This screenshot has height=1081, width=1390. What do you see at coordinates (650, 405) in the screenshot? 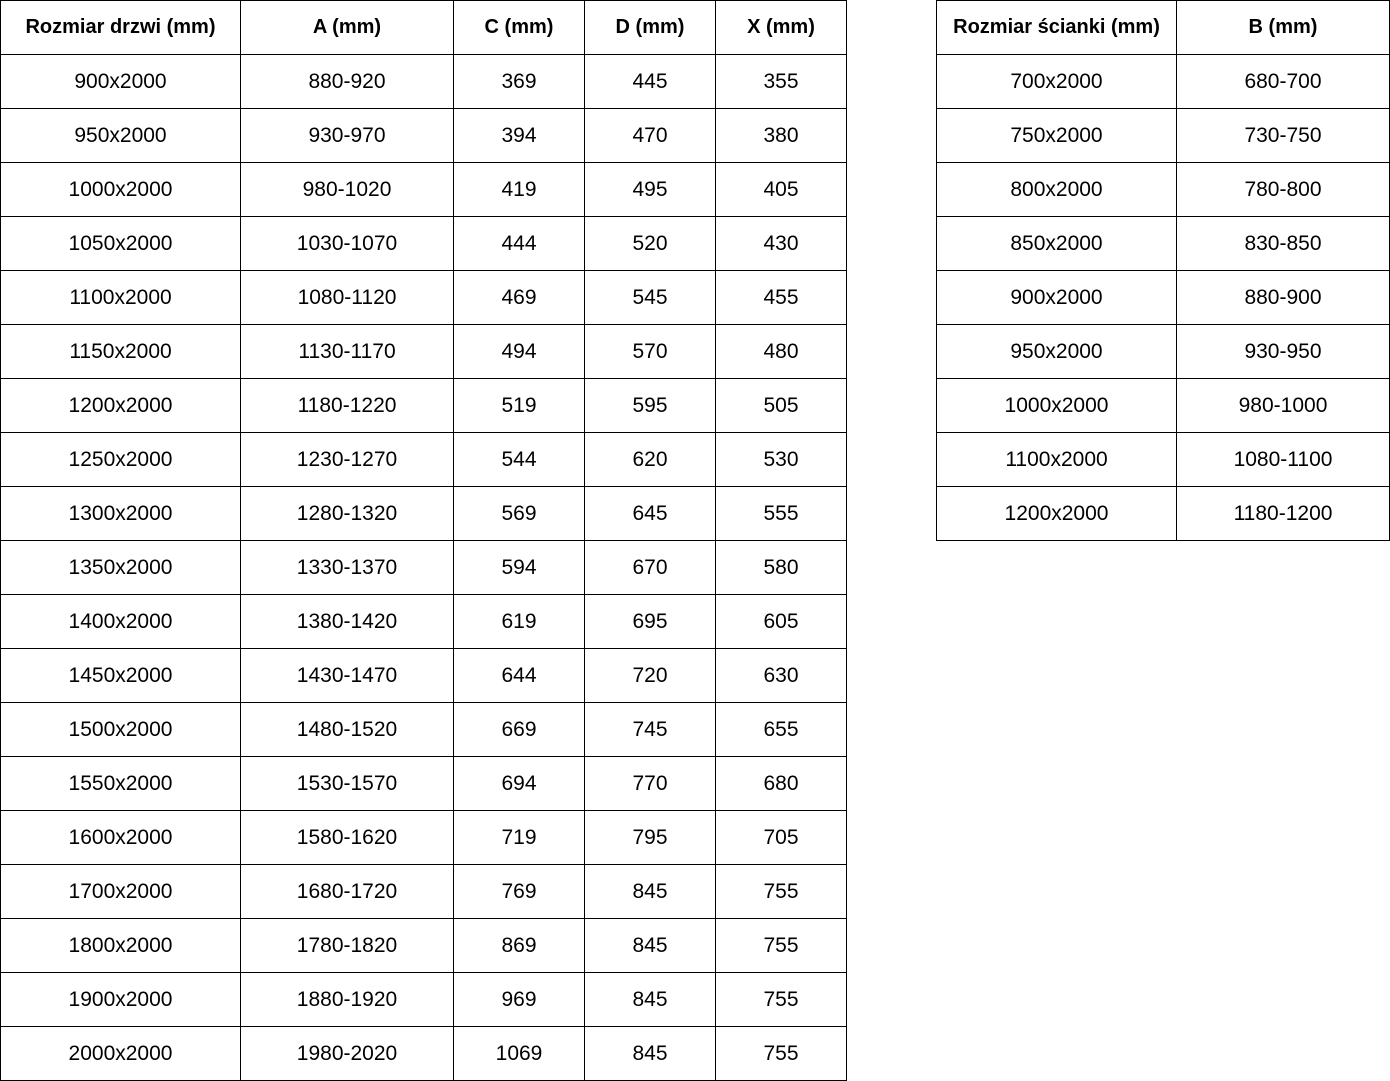
I see `table-cell: 595` at bounding box center [650, 405].